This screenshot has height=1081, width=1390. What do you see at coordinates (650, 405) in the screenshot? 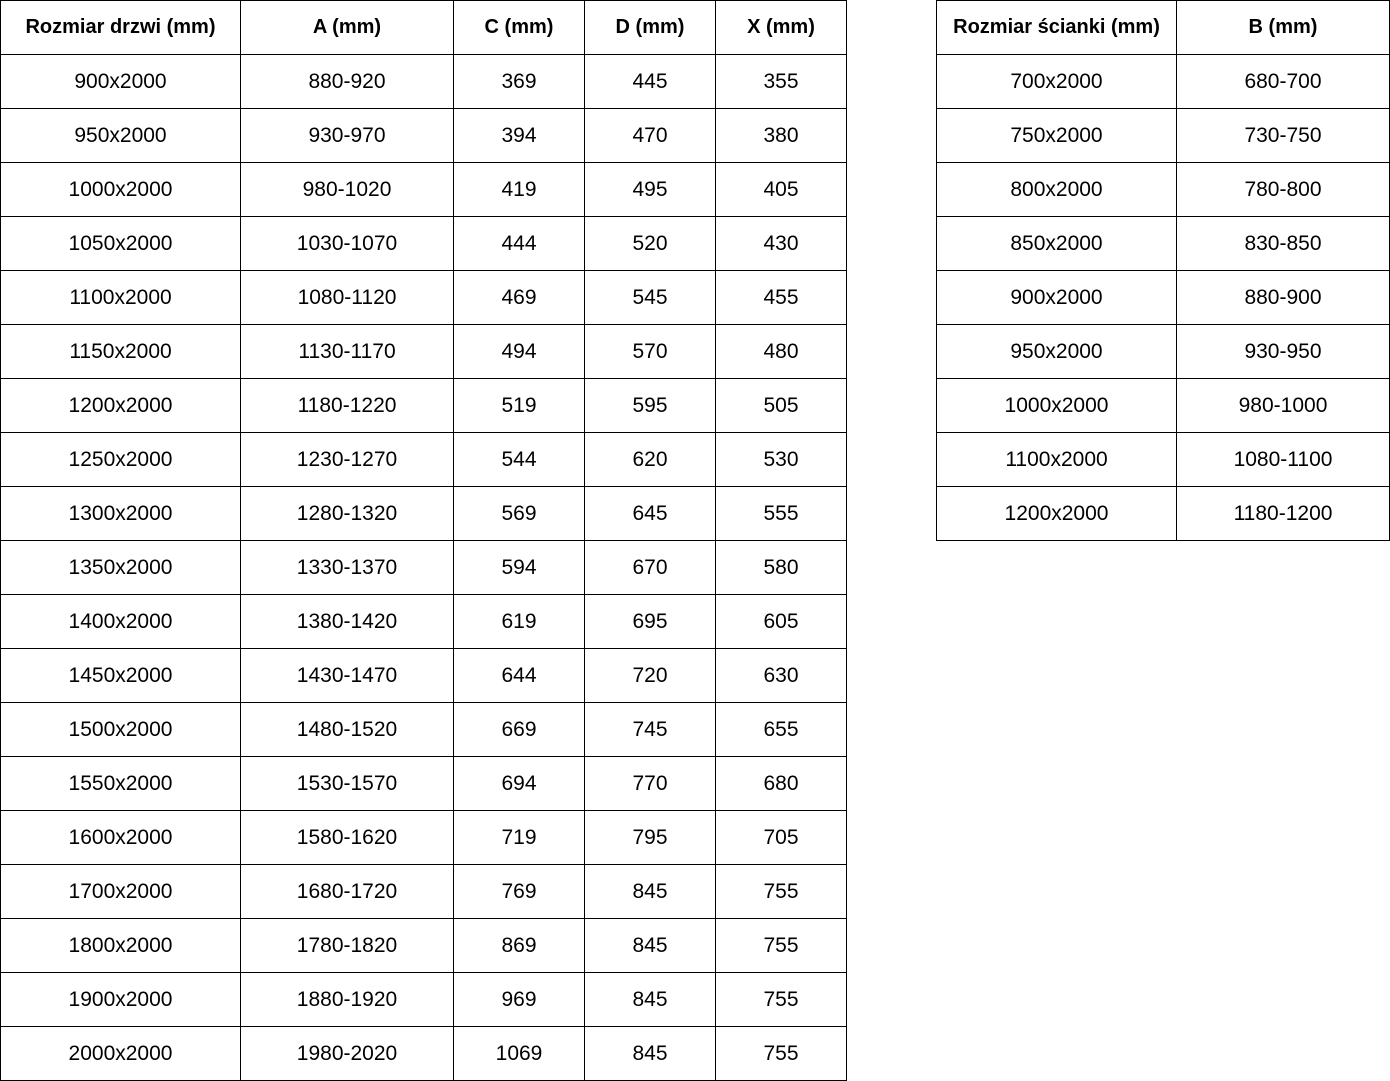
I see `table-cell: 595` at bounding box center [650, 405].